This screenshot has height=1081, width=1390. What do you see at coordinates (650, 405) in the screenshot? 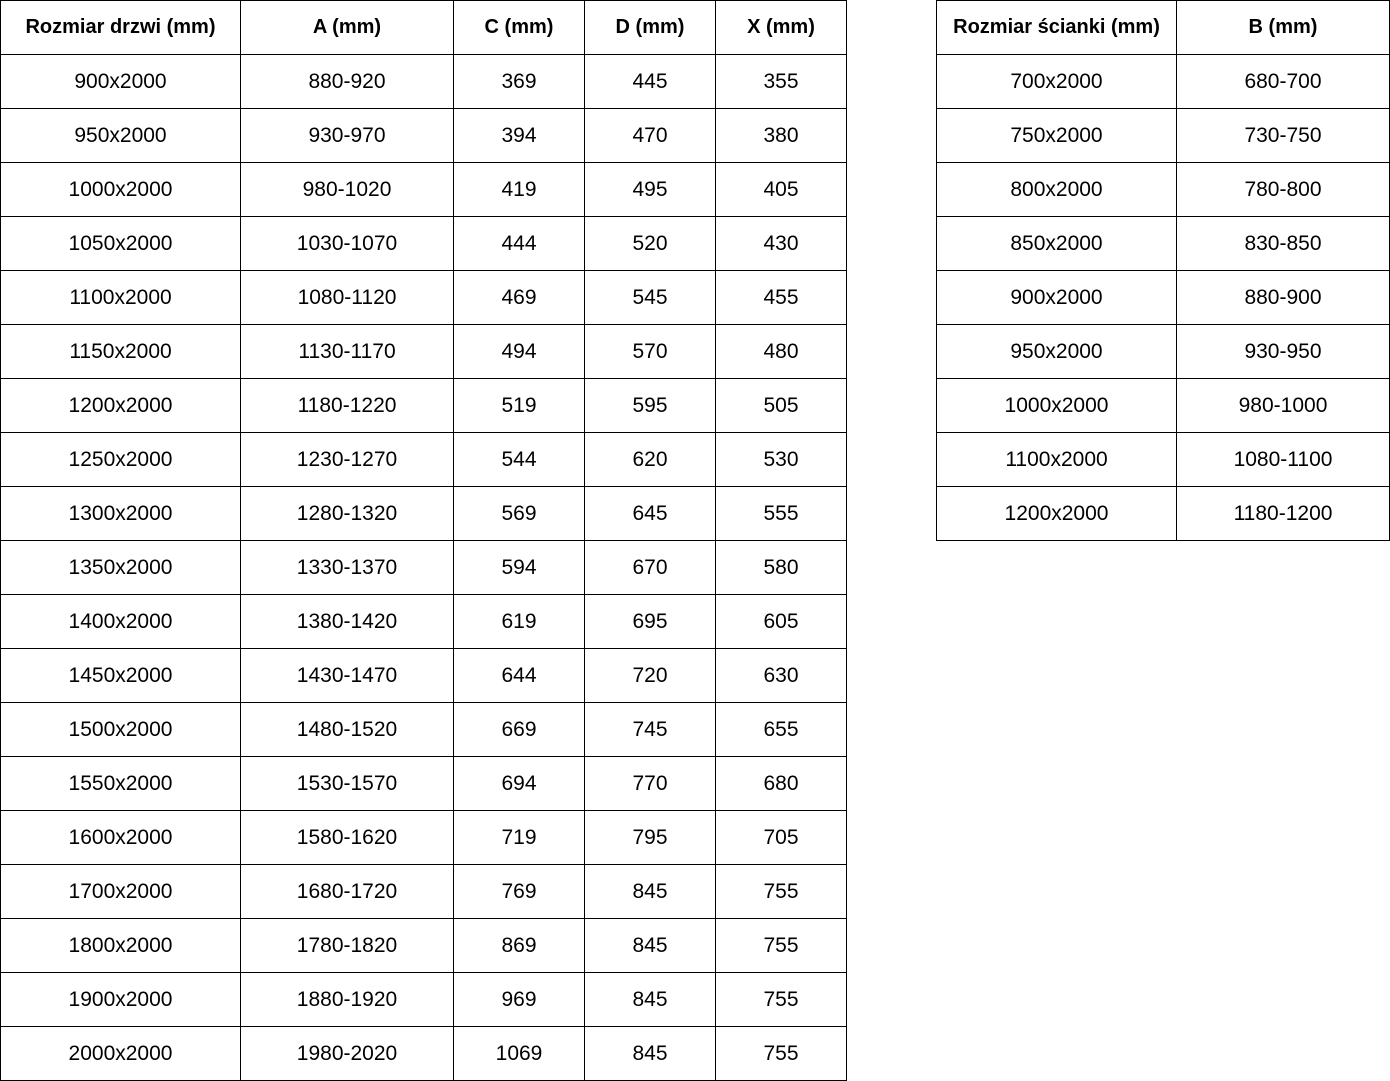
I see `table-cell: 595` at bounding box center [650, 405].